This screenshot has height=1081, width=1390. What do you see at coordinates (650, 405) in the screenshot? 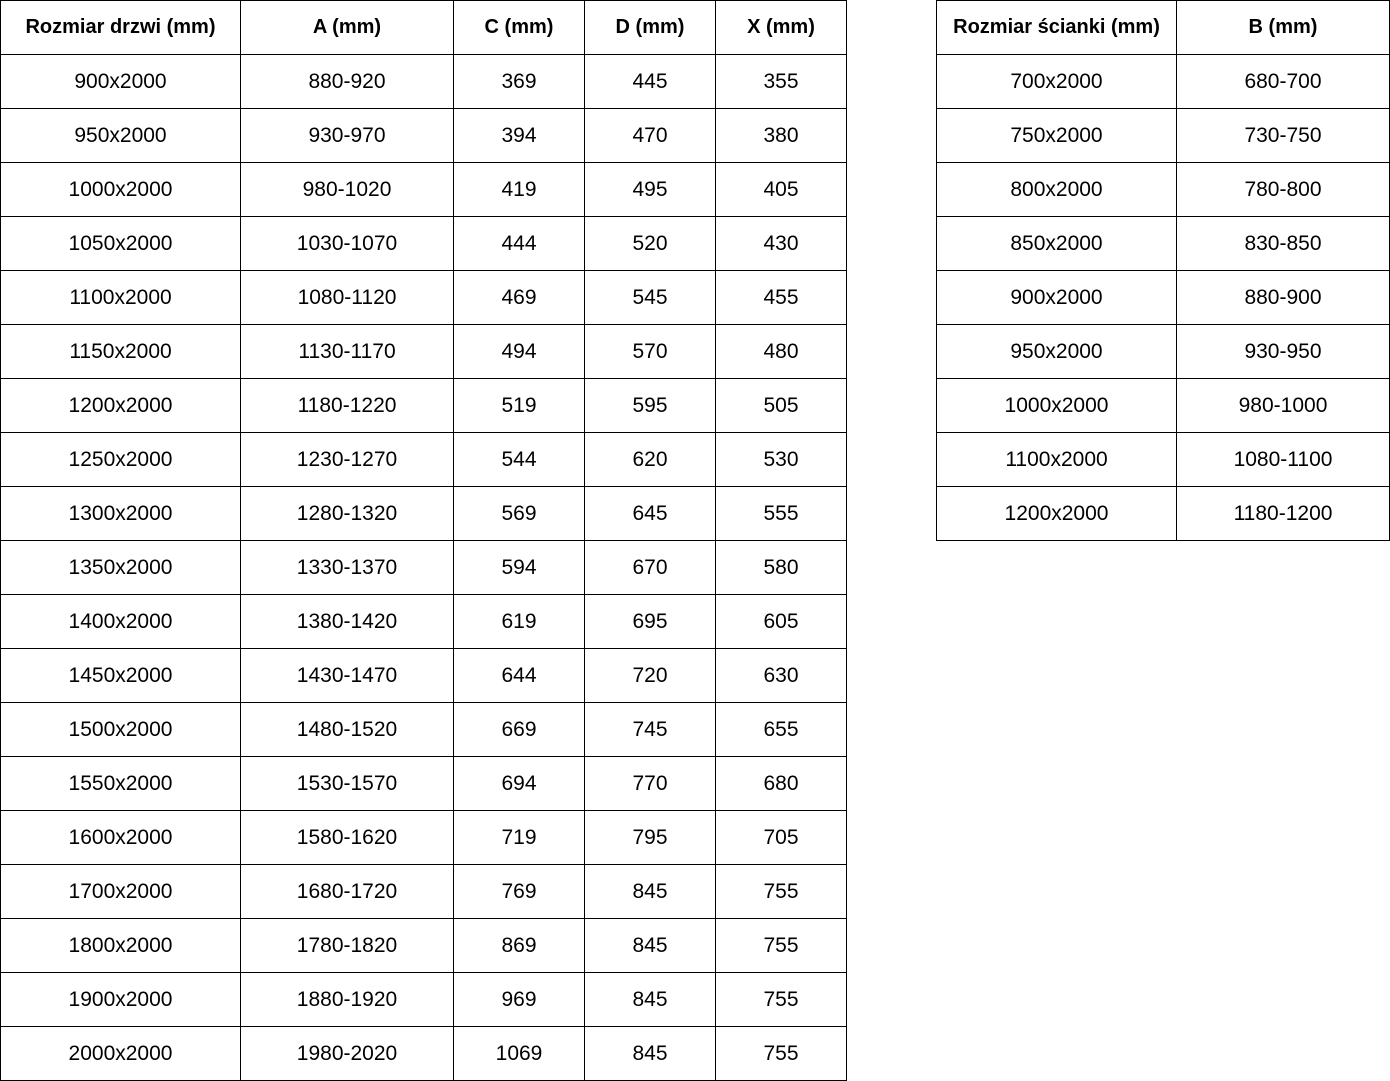
I see `table-cell: 595` at bounding box center [650, 405].